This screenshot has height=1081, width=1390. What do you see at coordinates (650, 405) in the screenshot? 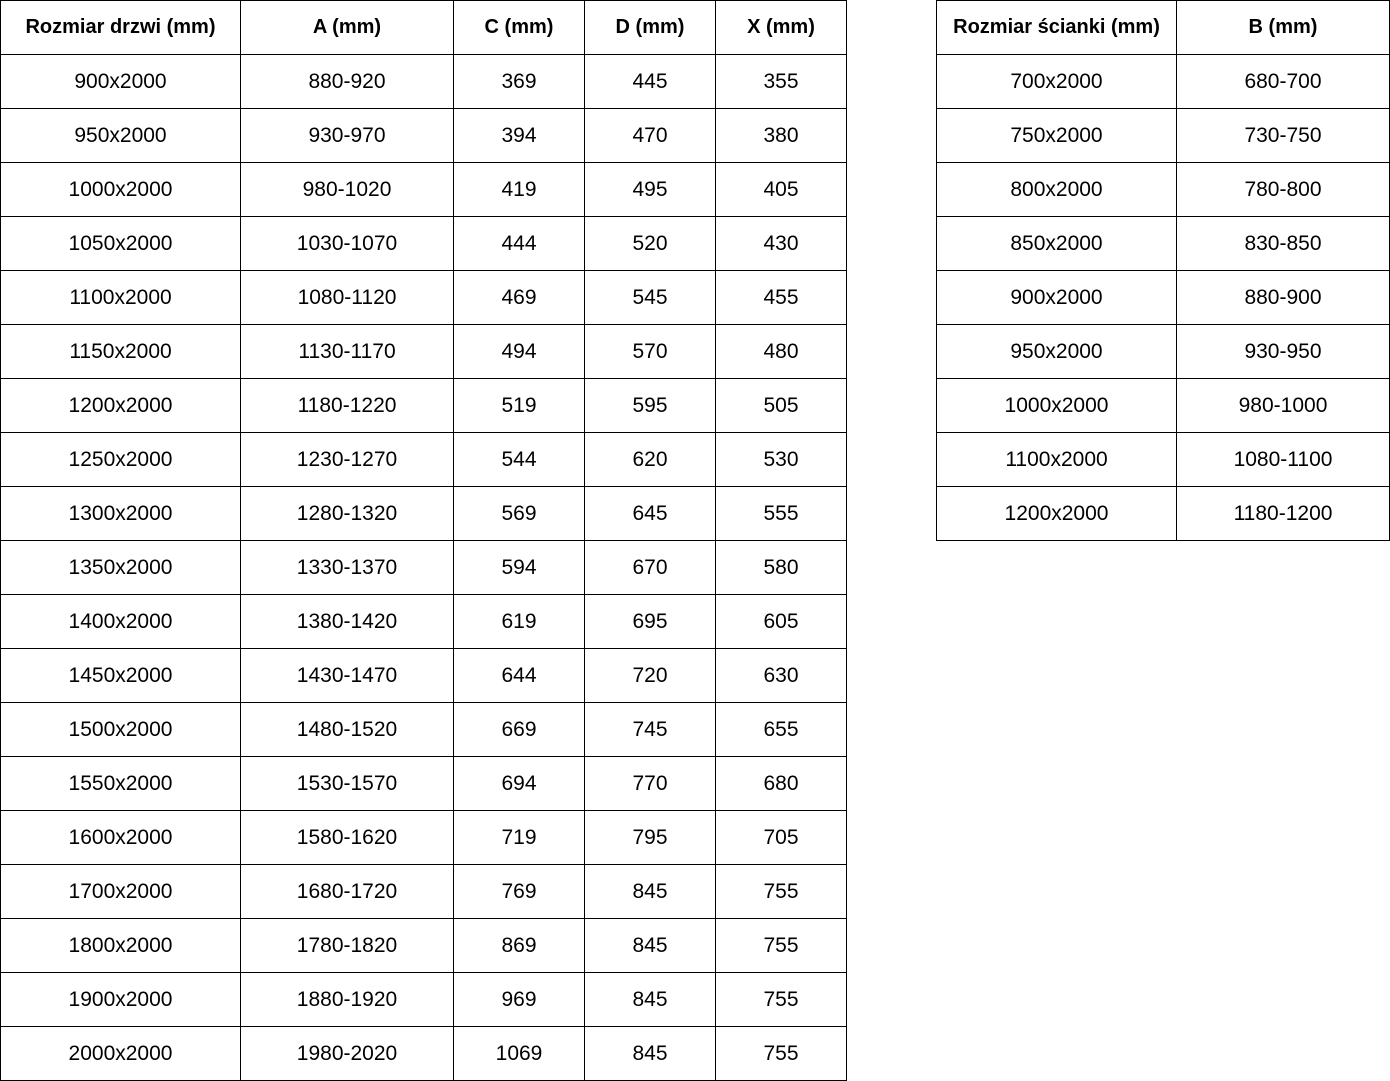
I see `table-cell: 595` at bounding box center [650, 405].